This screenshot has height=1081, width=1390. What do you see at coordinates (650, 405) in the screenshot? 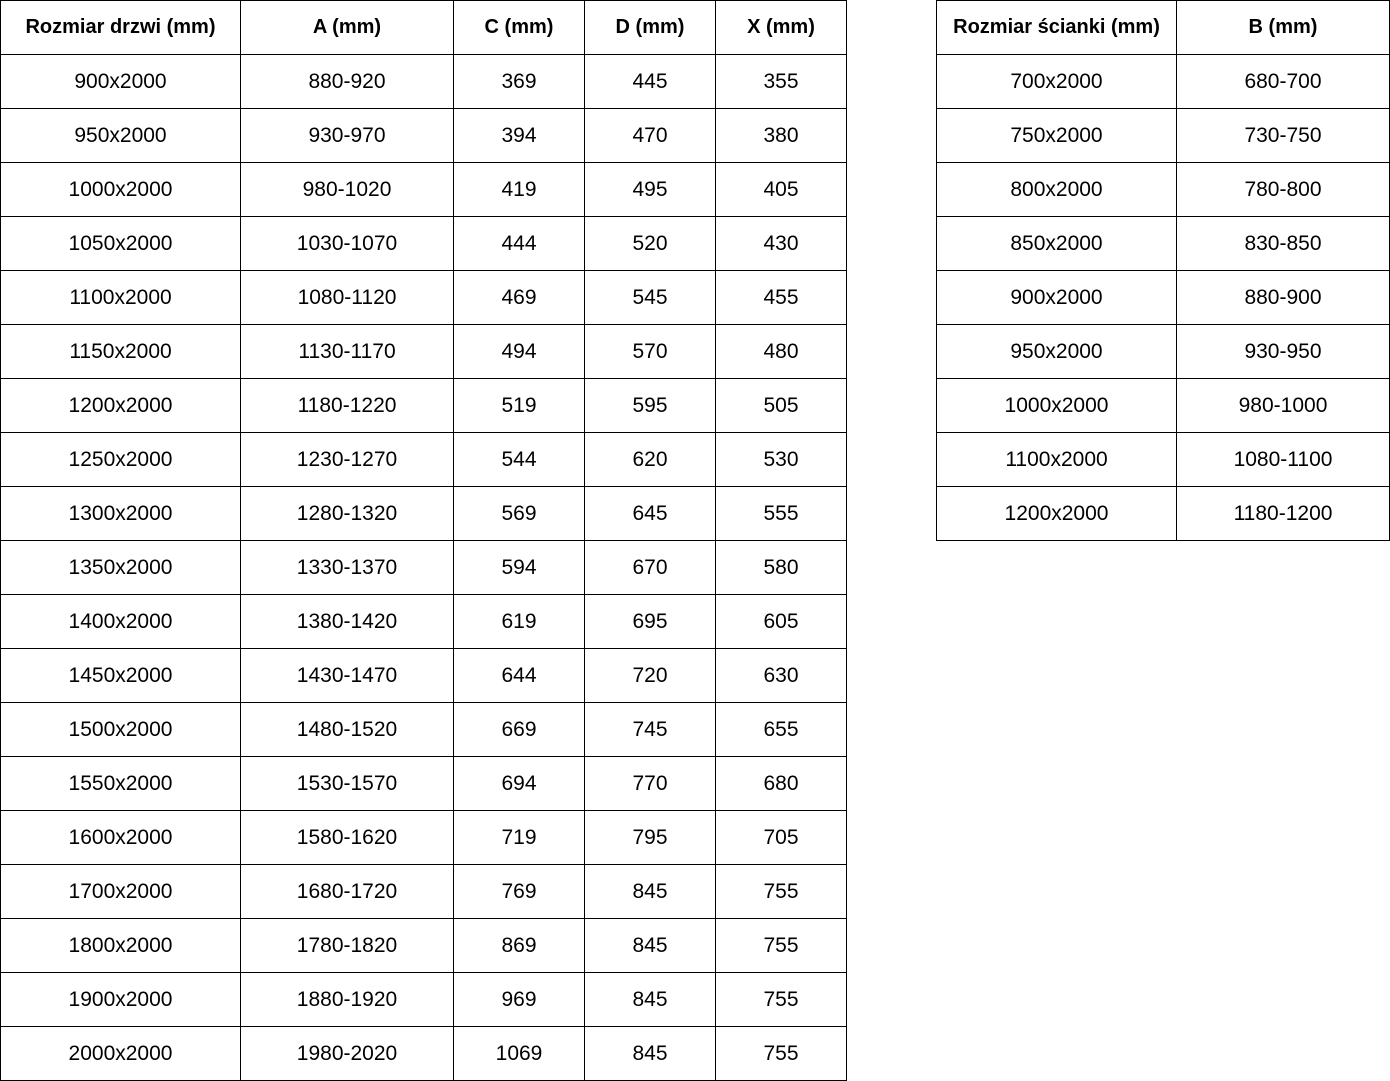
I see `table-cell: 595` at bounding box center [650, 405].